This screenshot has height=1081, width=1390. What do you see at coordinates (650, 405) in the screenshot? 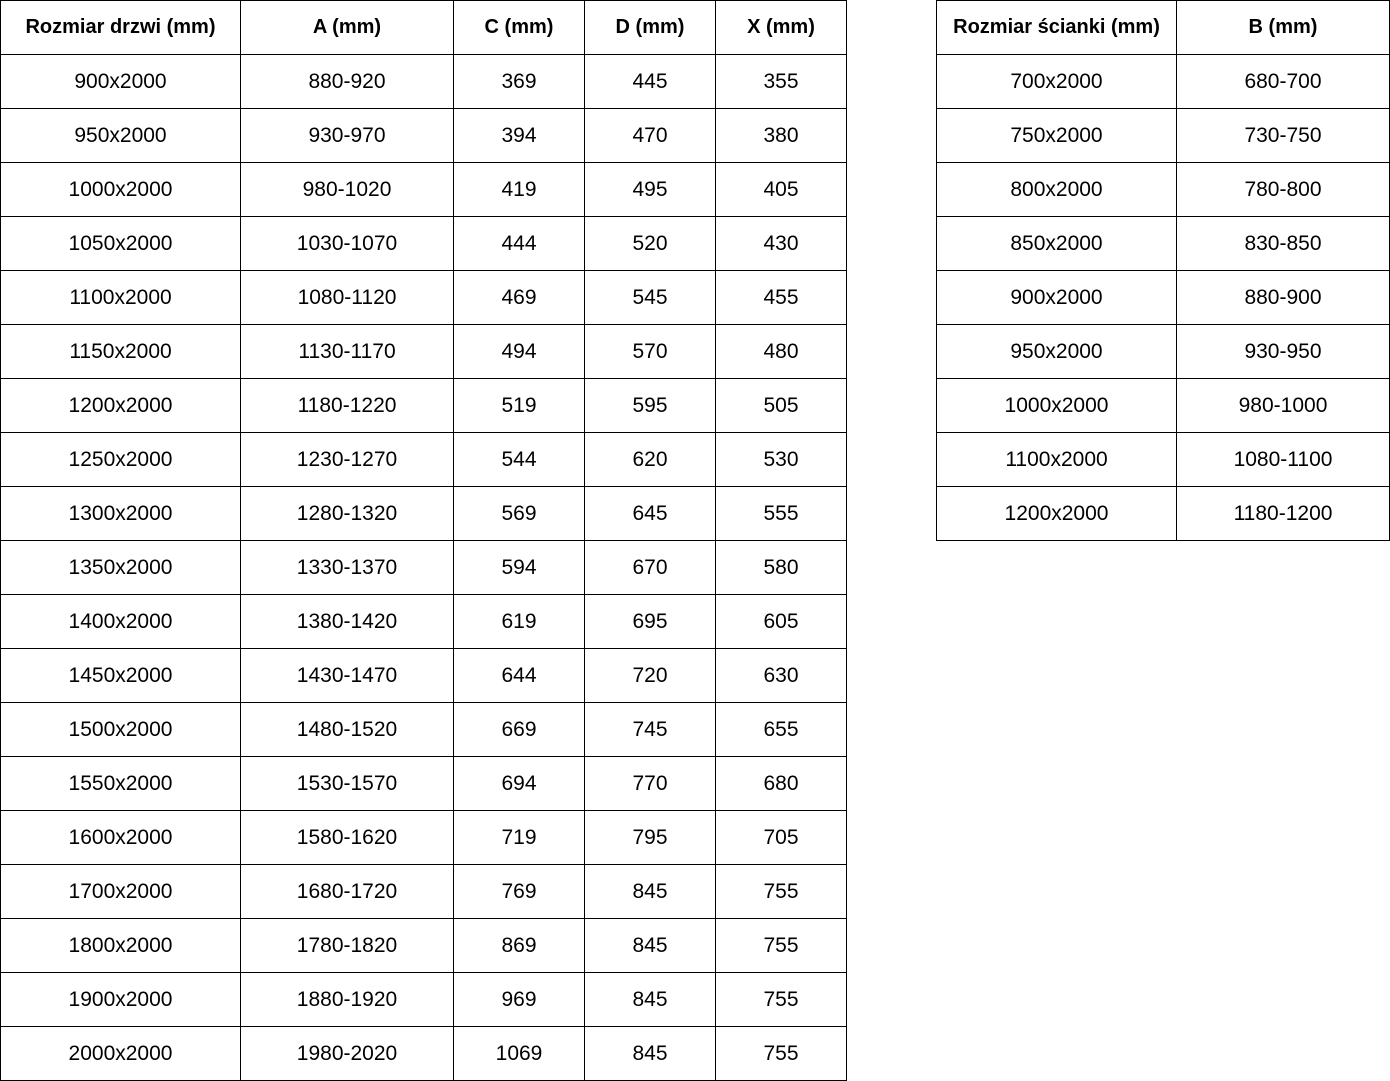
I see `table-cell: 595` at bounding box center [650, 405].